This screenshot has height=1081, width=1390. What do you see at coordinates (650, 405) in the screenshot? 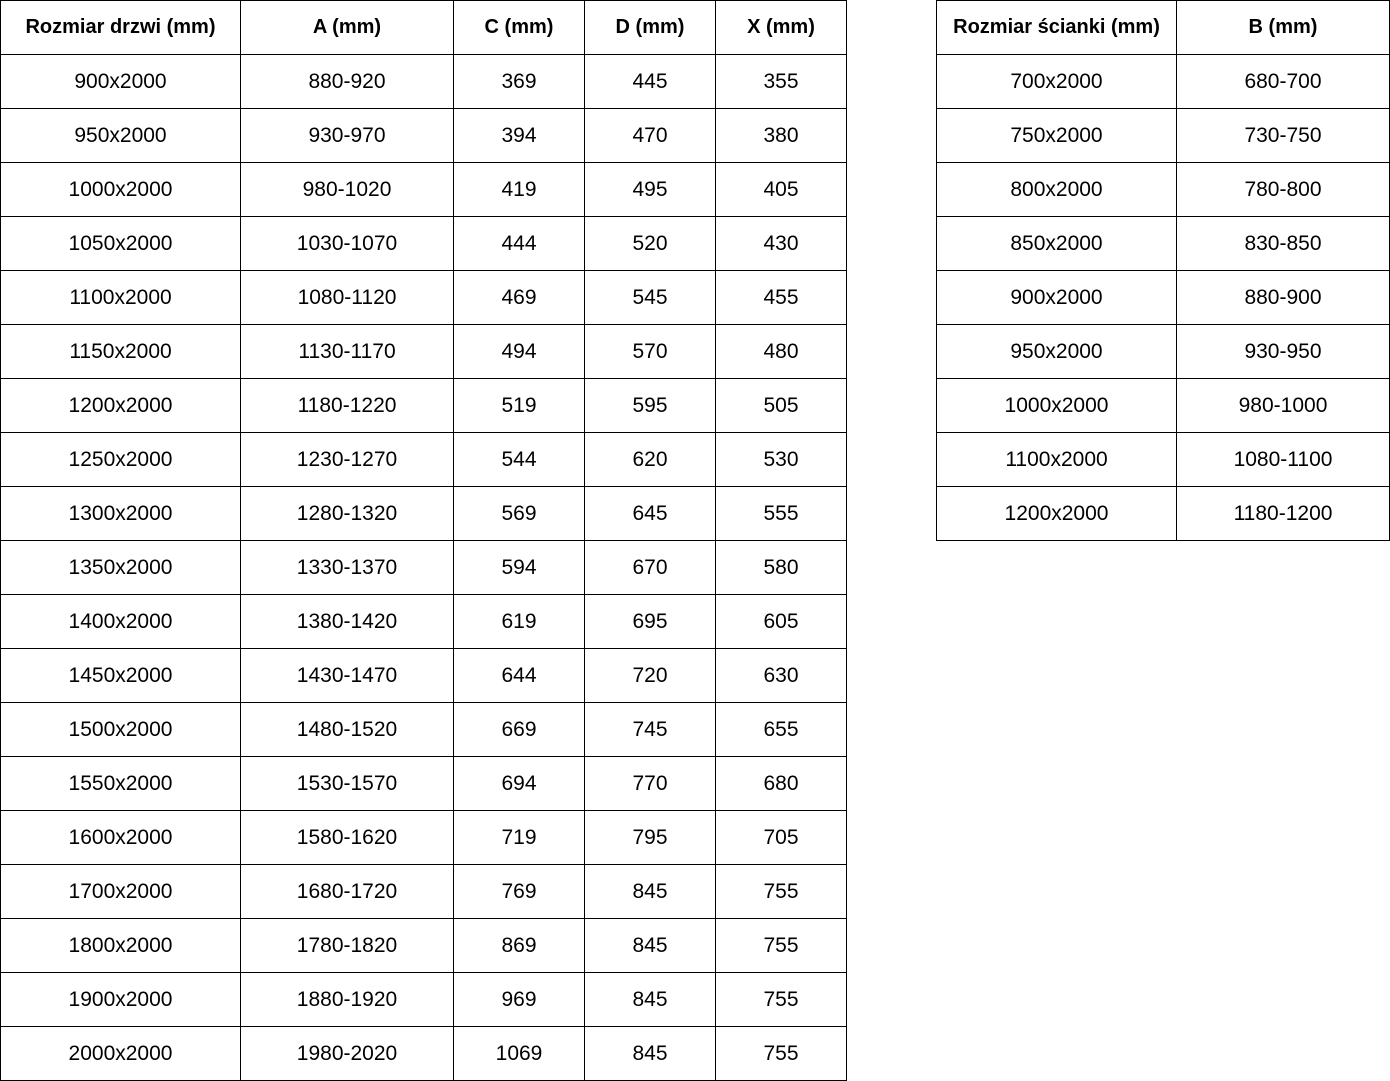
I see `table-cell: 595` at bounding box center [650, 405].